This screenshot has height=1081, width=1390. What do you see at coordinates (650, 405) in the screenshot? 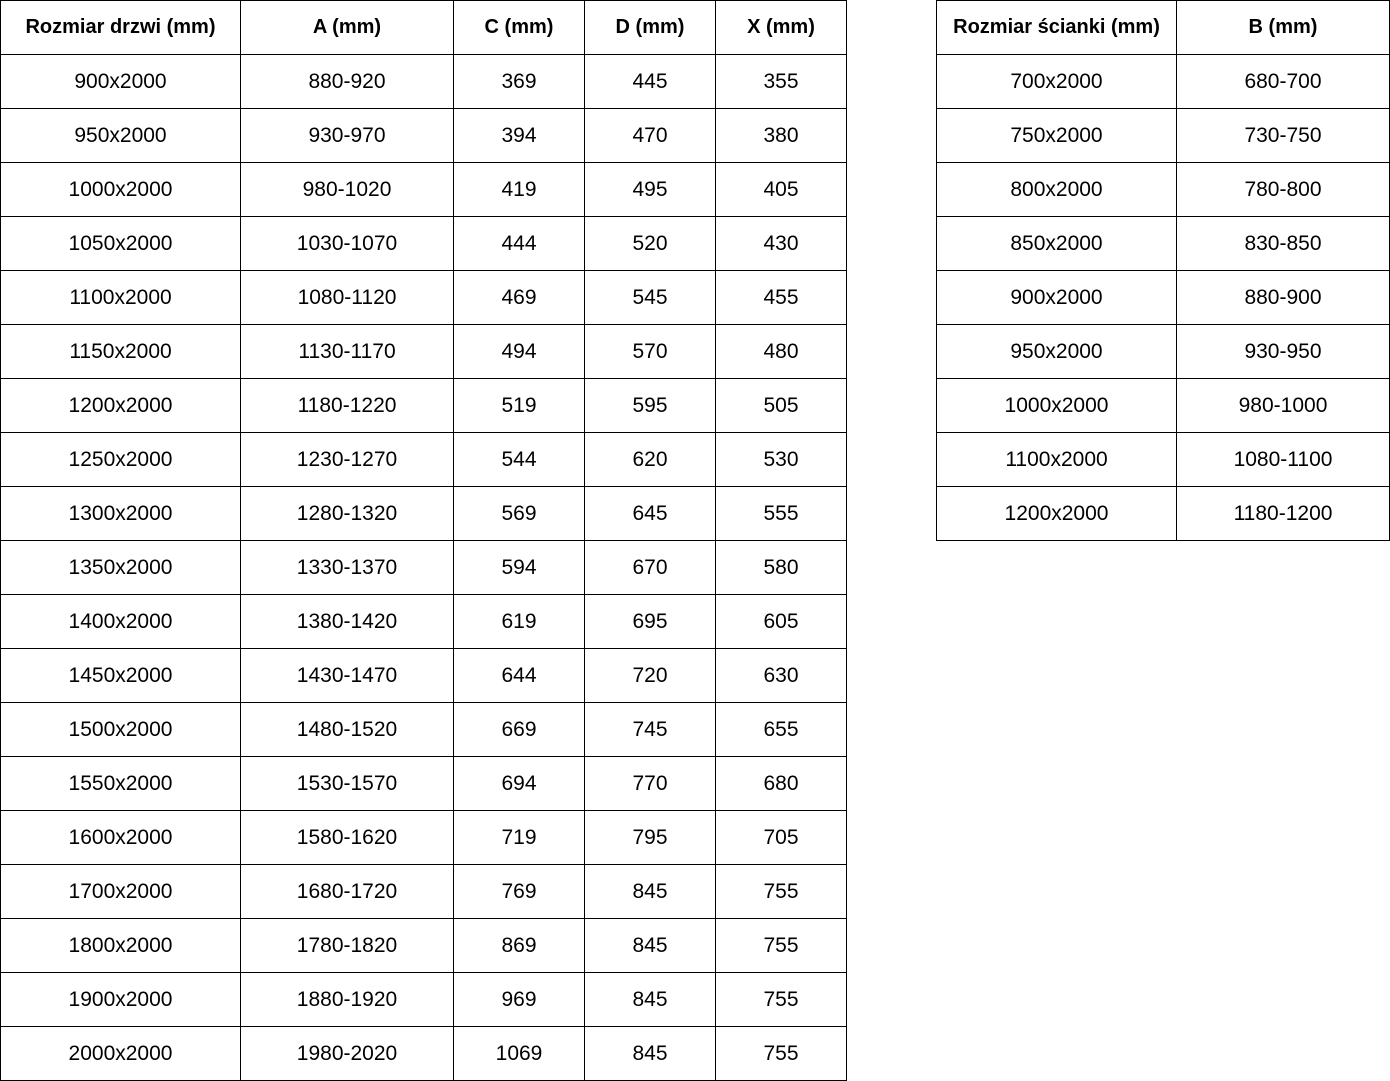
I see `table-cell: 595` at bounding box center [650, 405].